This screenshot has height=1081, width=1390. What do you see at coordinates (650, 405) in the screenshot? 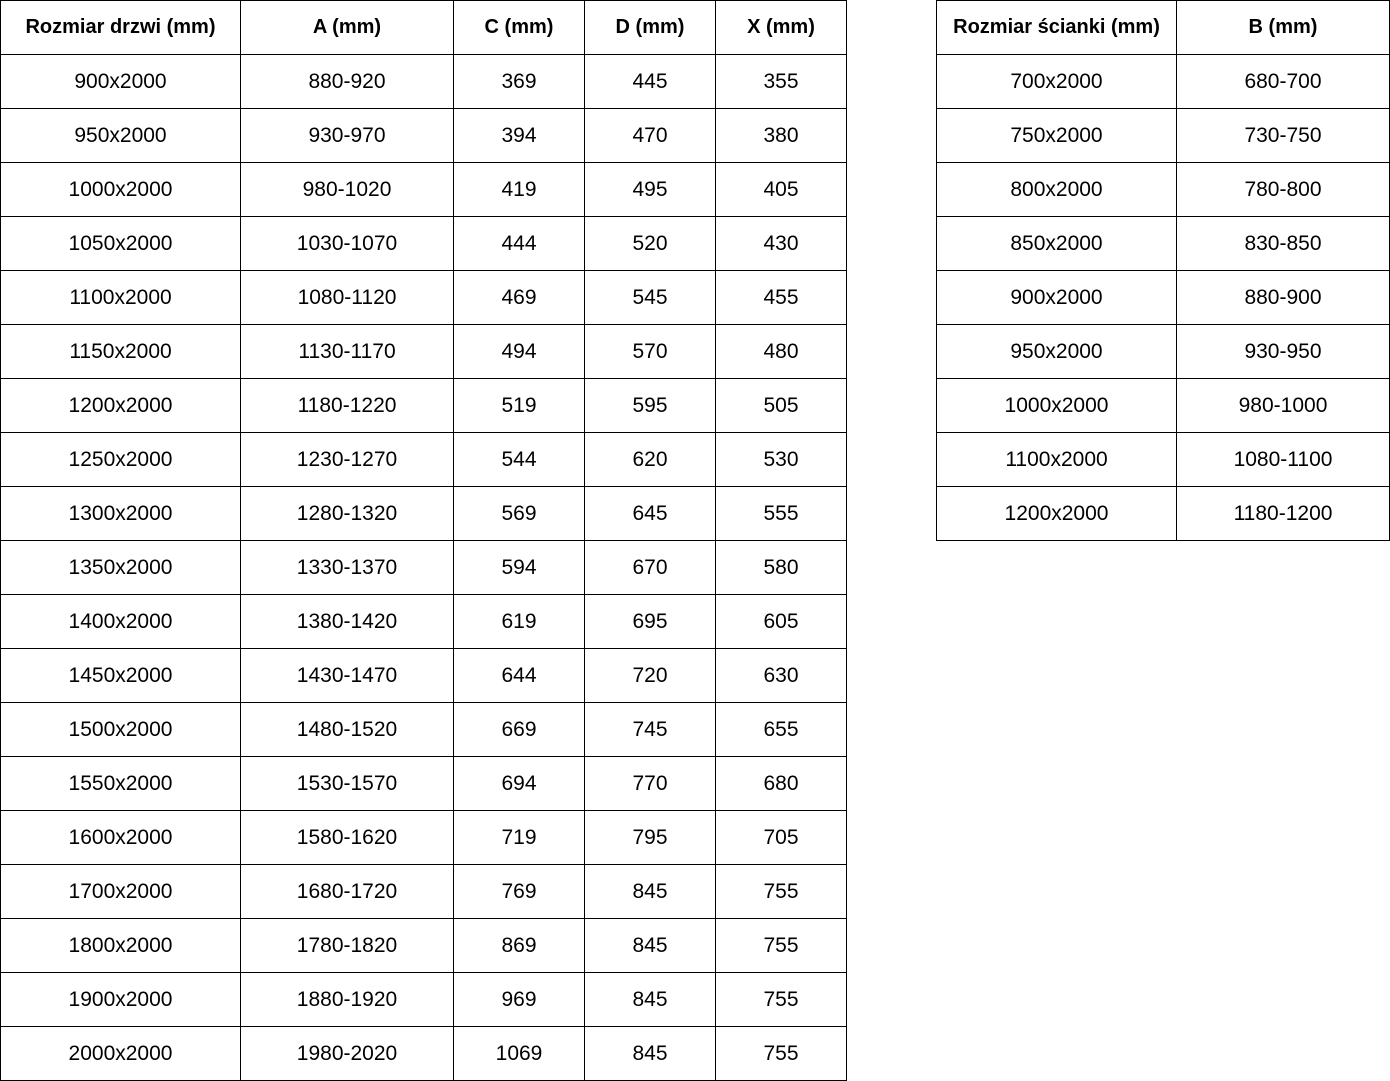
I see `table-cell: 595` at bounding box center [650, 405].